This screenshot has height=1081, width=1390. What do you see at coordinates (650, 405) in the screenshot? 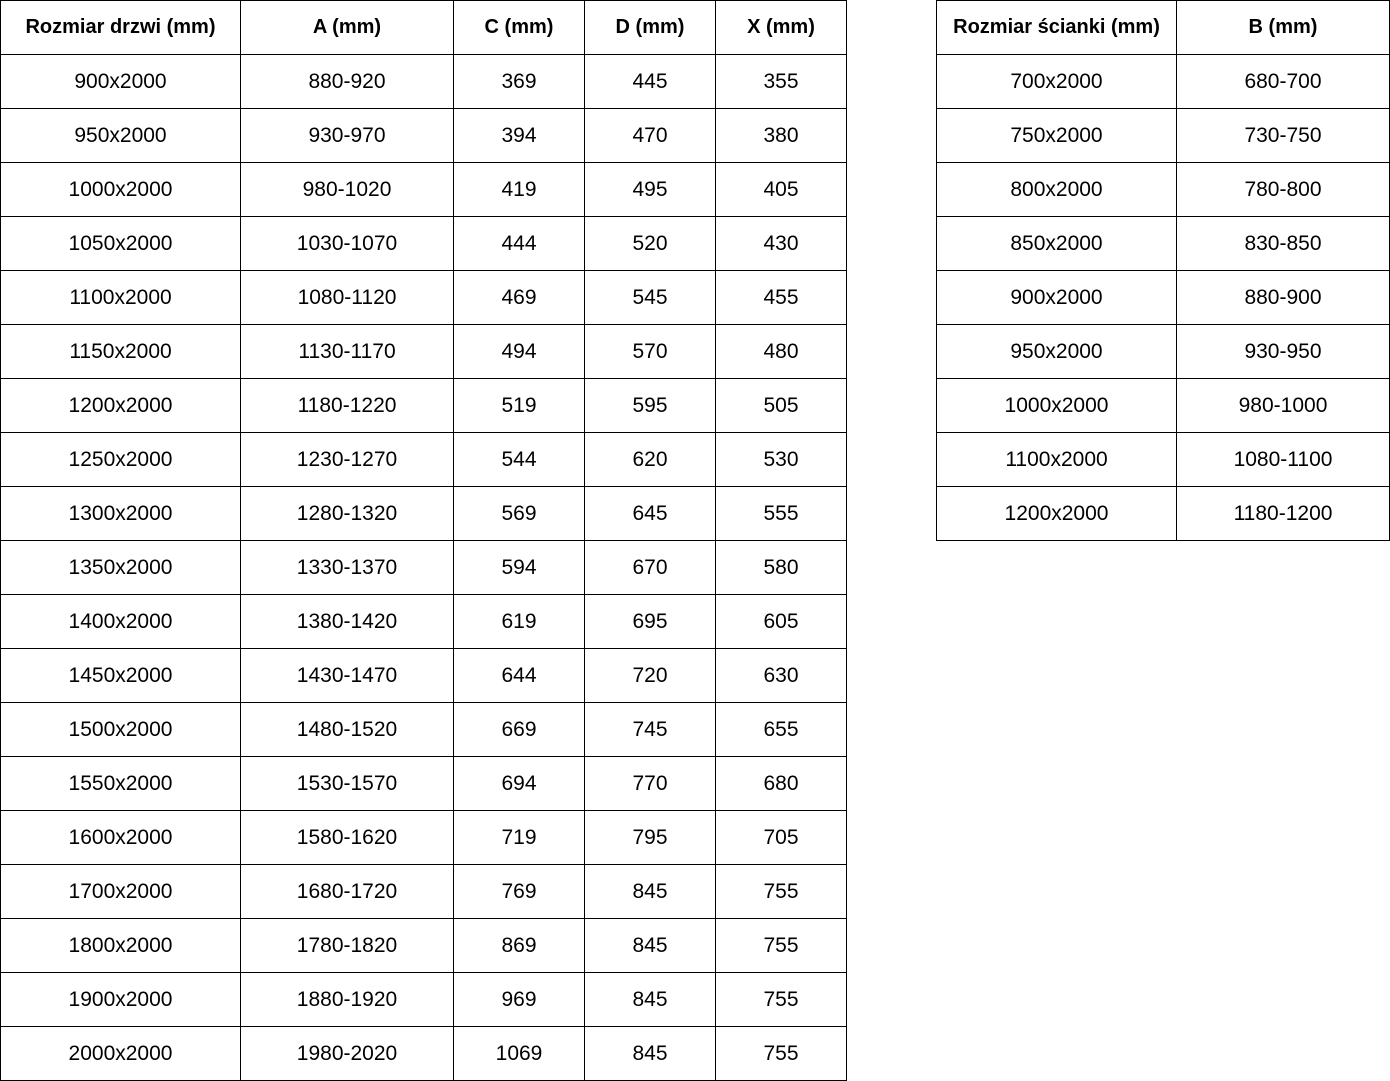
I see `table-cell: 595` at bounding box center [650, 405].